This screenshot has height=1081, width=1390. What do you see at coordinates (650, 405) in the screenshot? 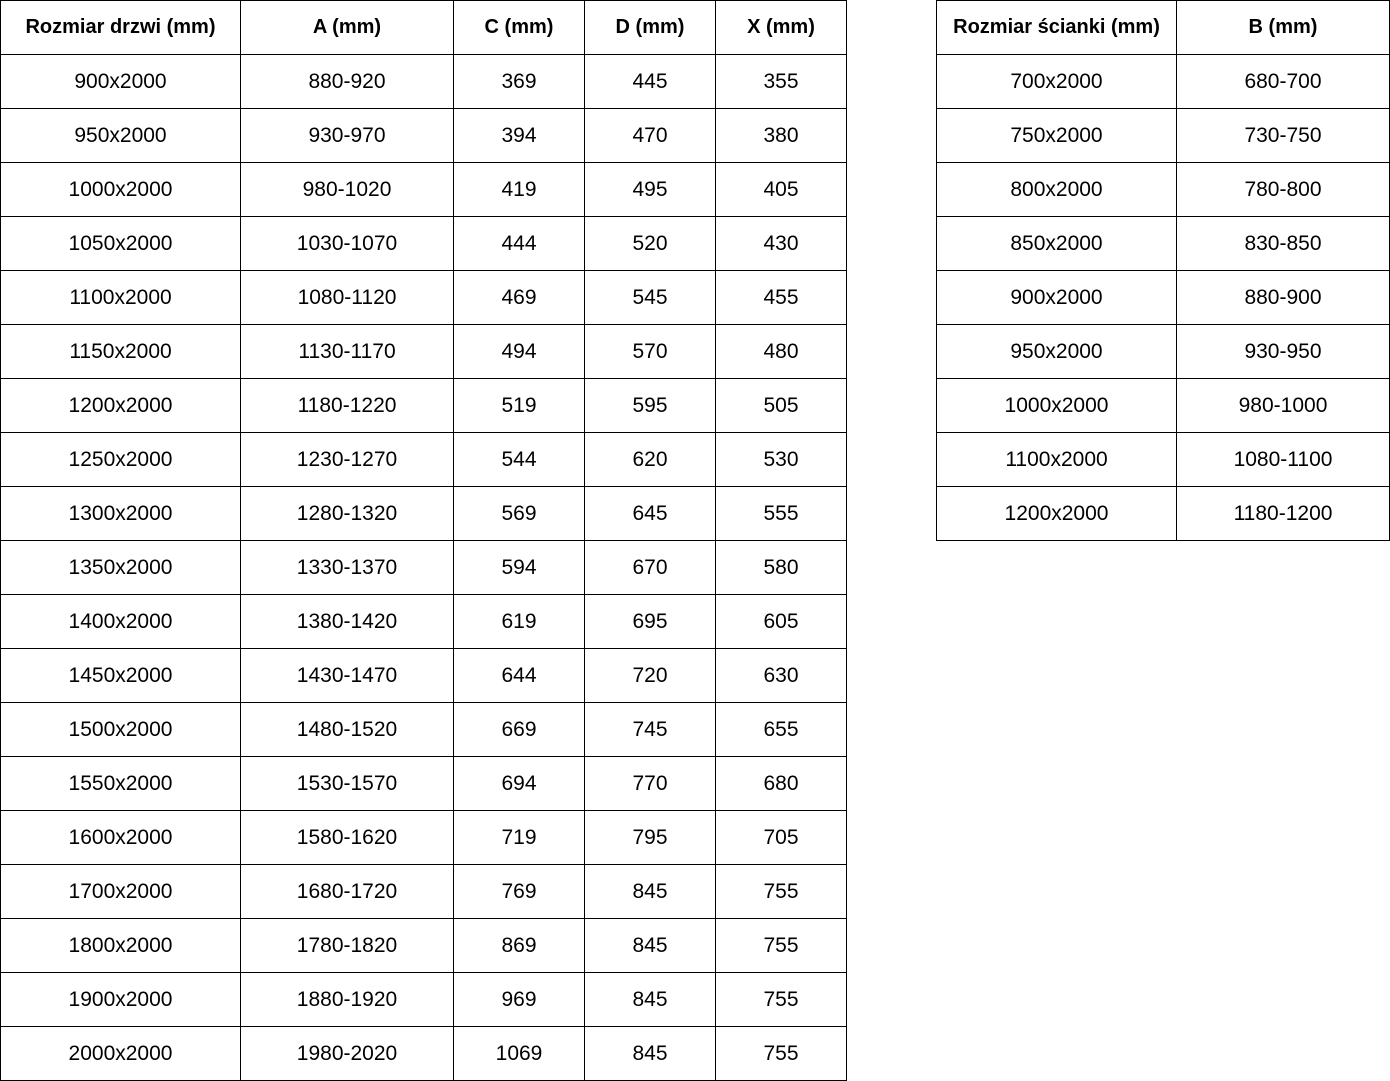
I see `table-cell: 595` at bounding box center [650, 405].